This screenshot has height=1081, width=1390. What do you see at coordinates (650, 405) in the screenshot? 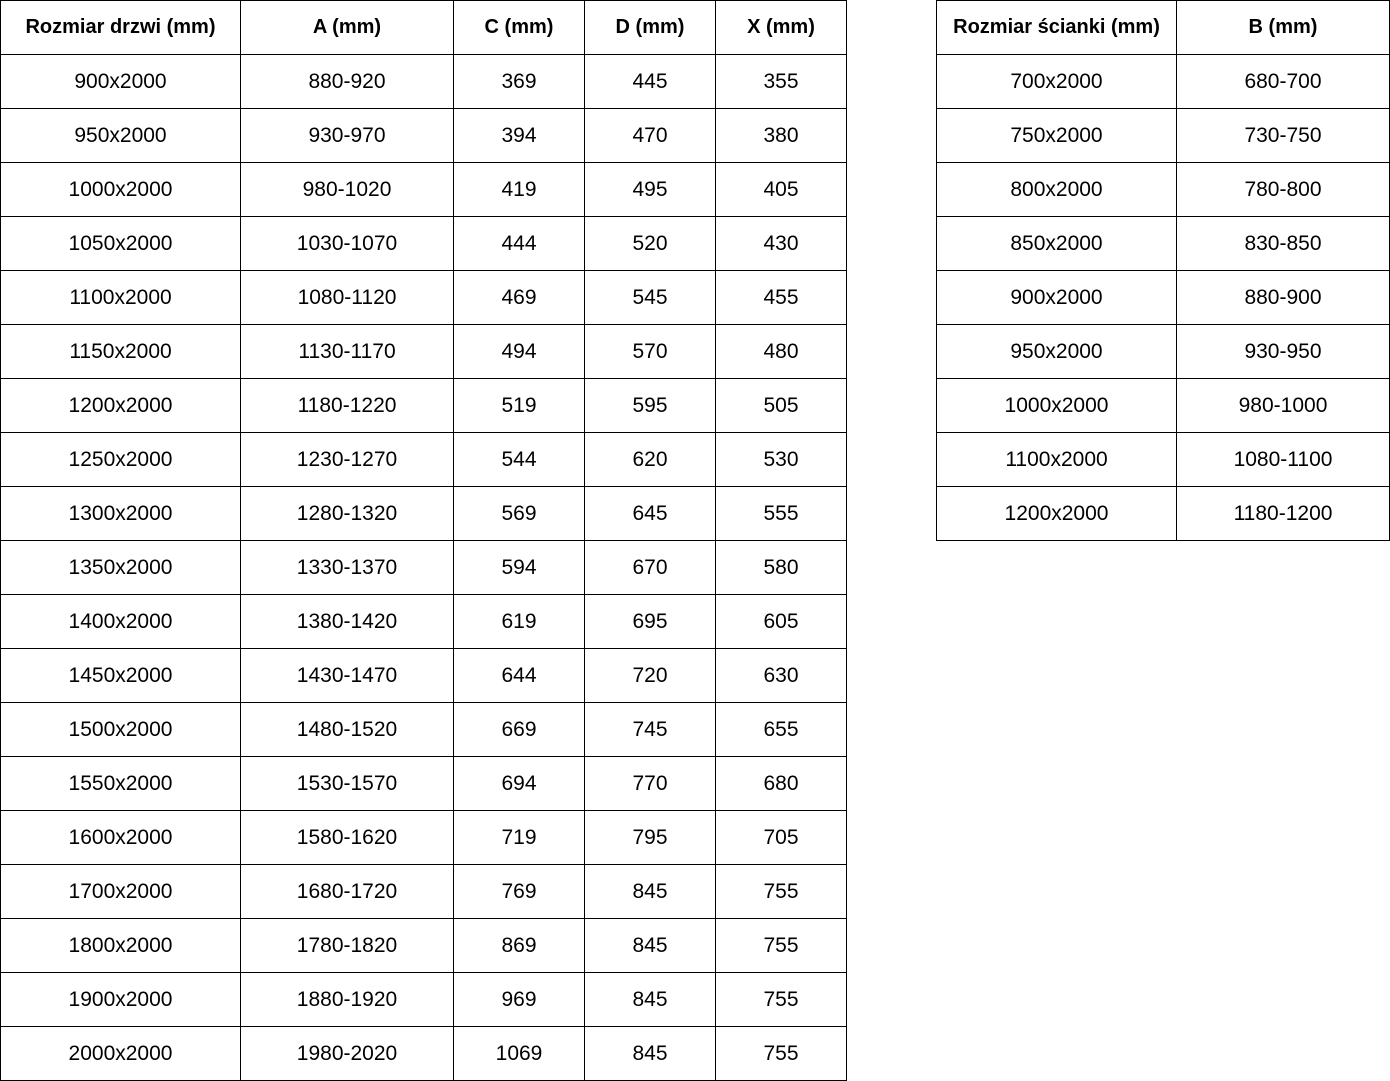
I see `table-cell: 595` at bounding box center [650, 405].